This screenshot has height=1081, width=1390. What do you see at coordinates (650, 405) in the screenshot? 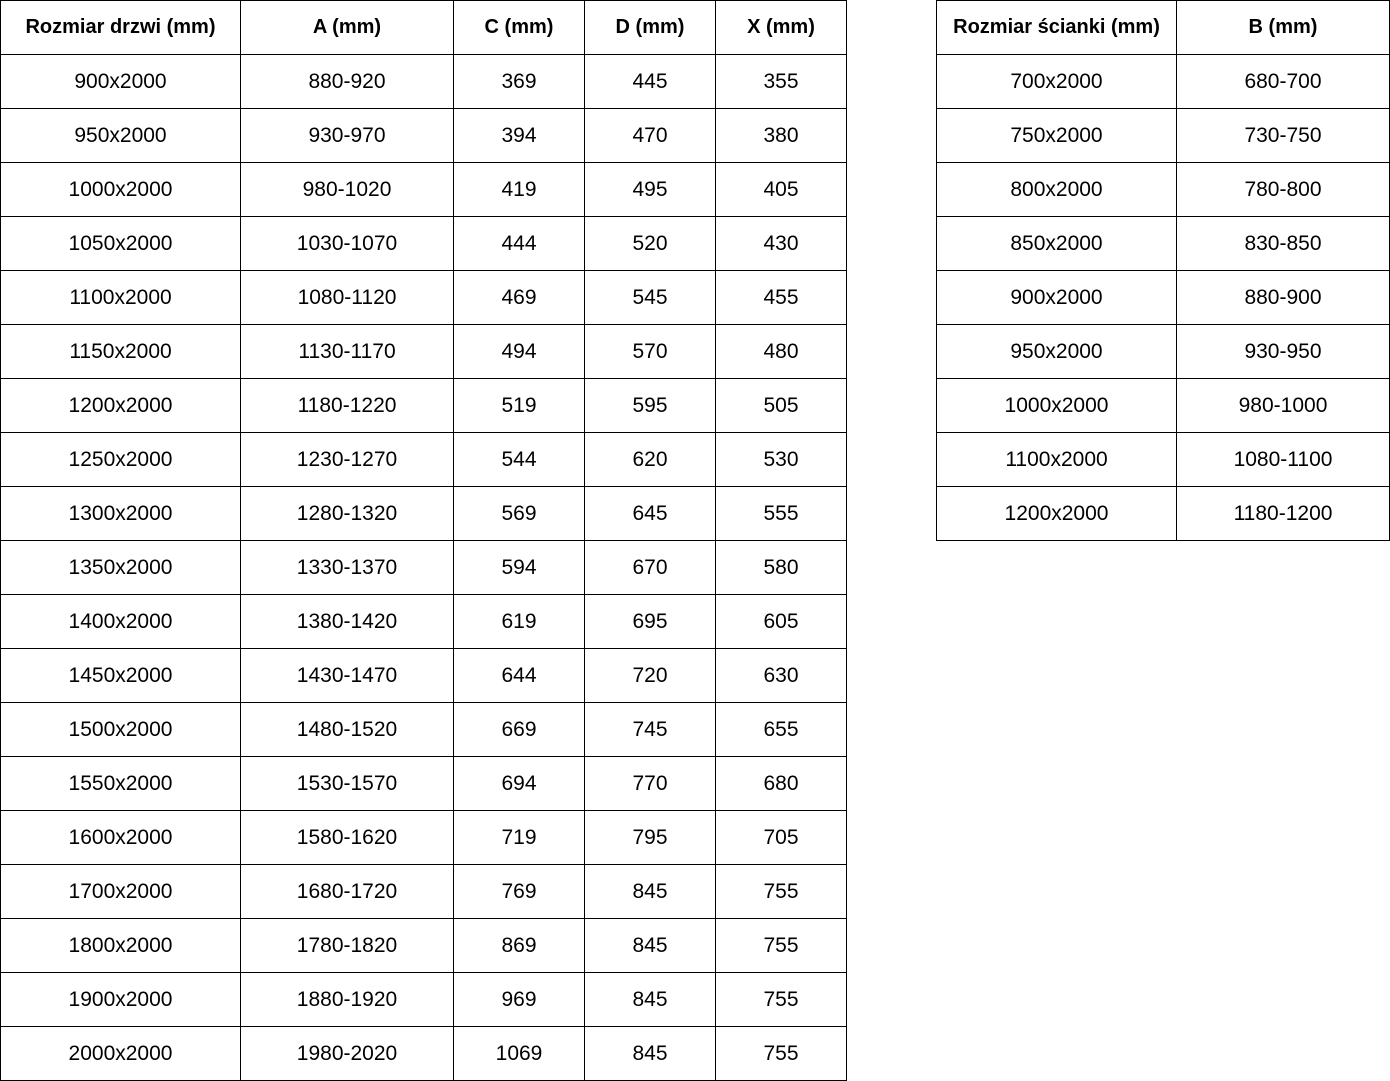
I see `table-cell: 595` at bounding box center [650, 405].